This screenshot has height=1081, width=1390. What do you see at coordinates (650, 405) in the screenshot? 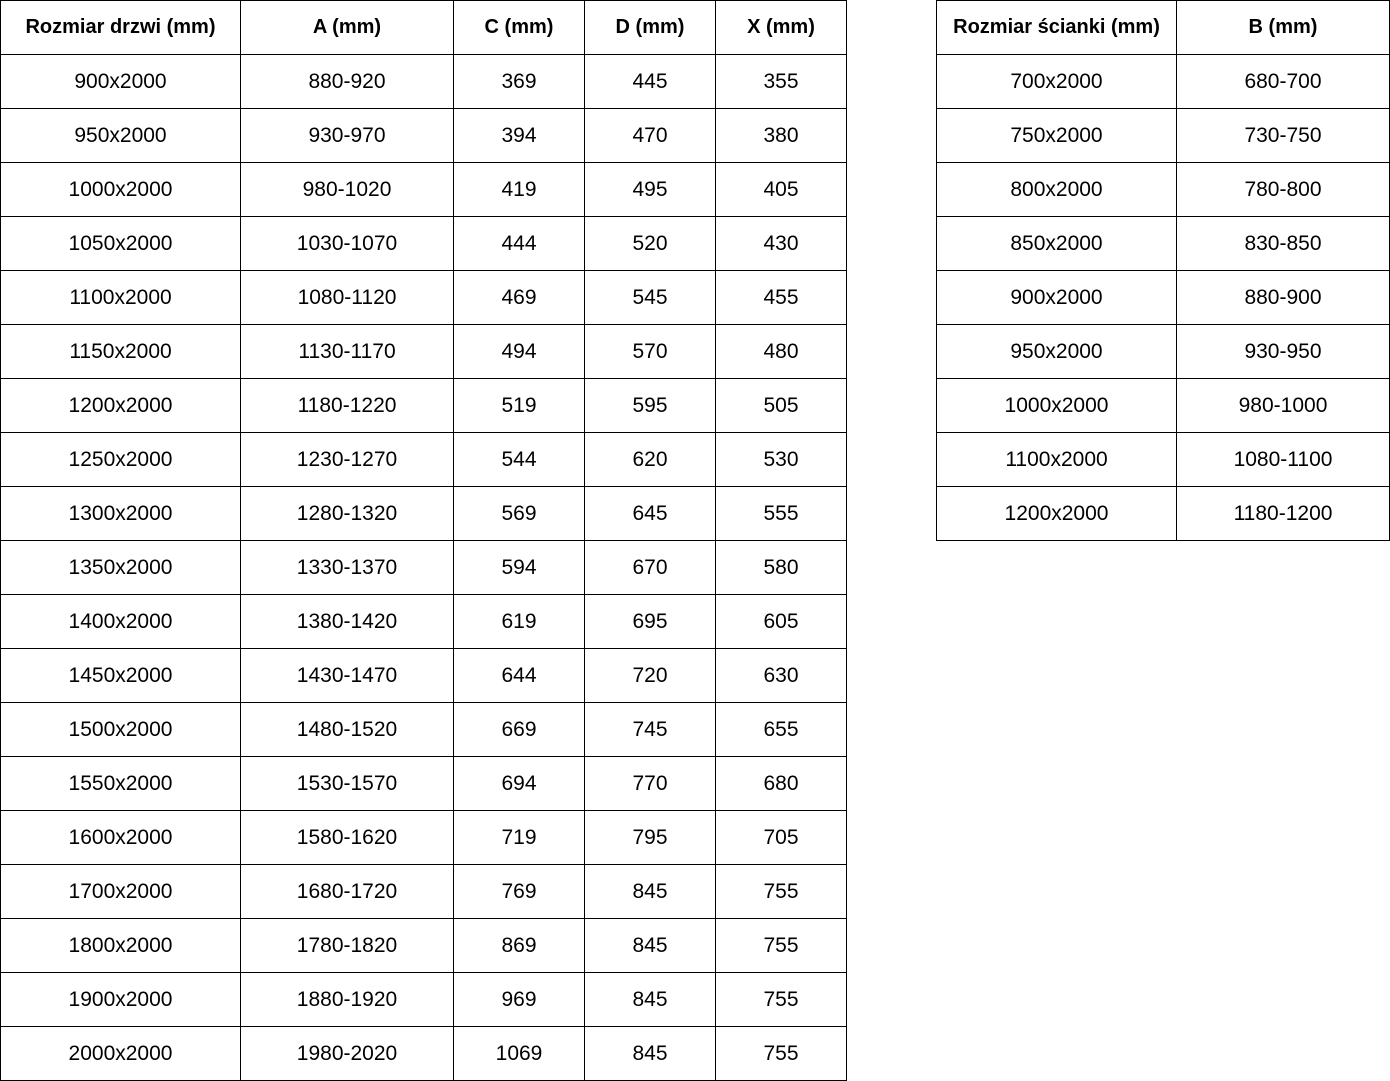
I see `table-cell: 595` at bounding box center [650, 405].